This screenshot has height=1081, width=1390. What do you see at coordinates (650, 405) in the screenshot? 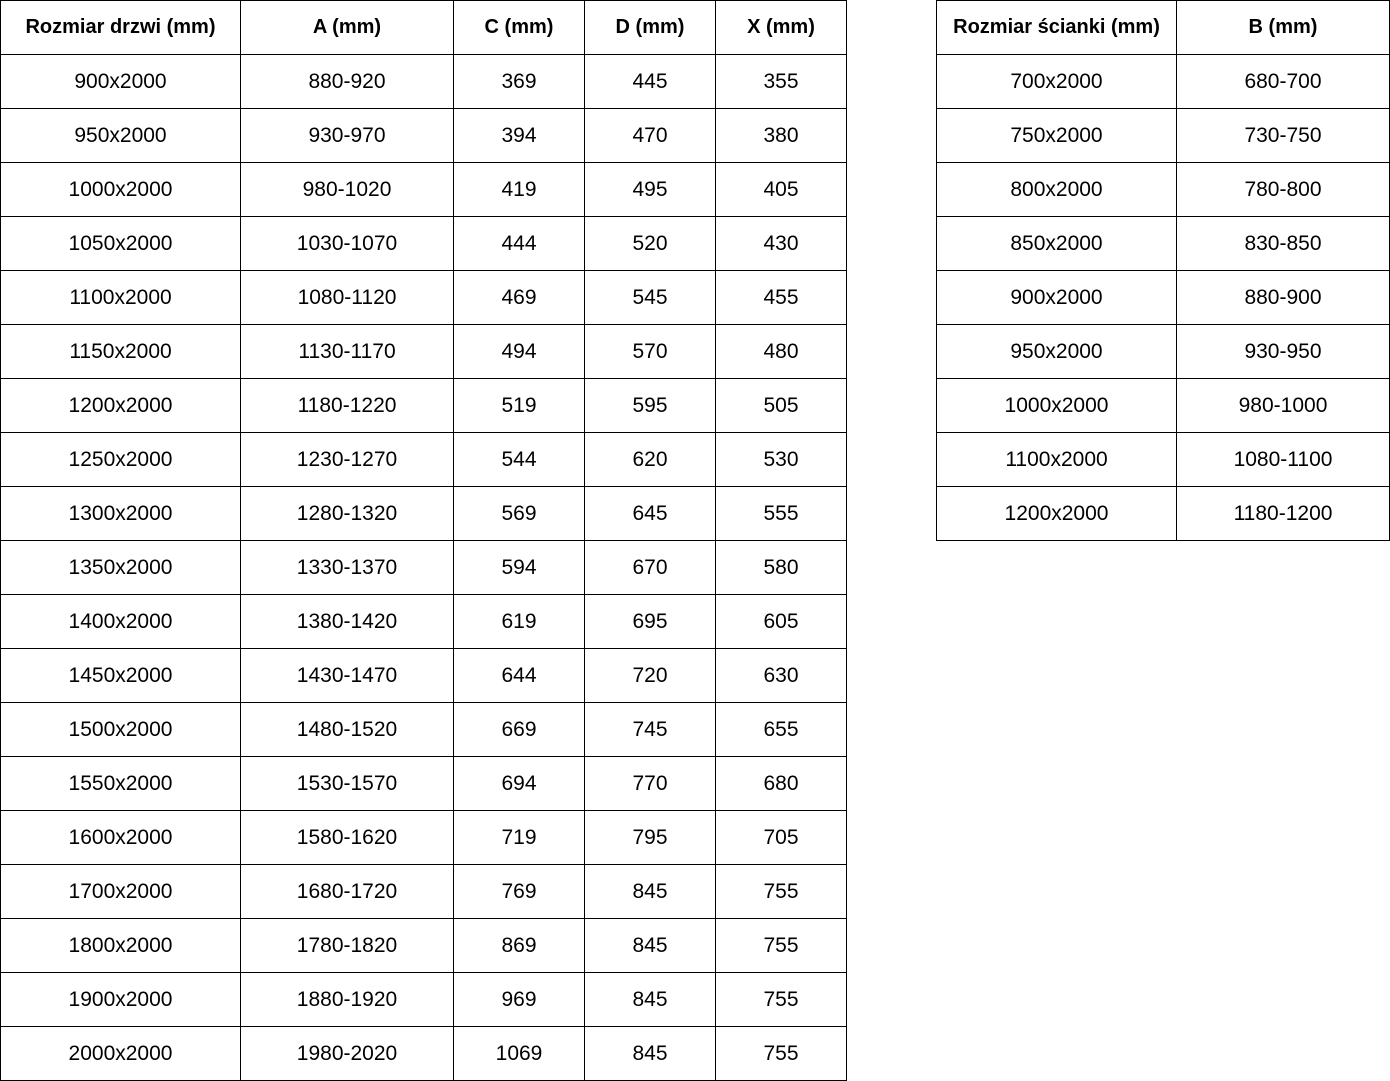
I see `table-cell: 595` at bounding box center [650, 405].